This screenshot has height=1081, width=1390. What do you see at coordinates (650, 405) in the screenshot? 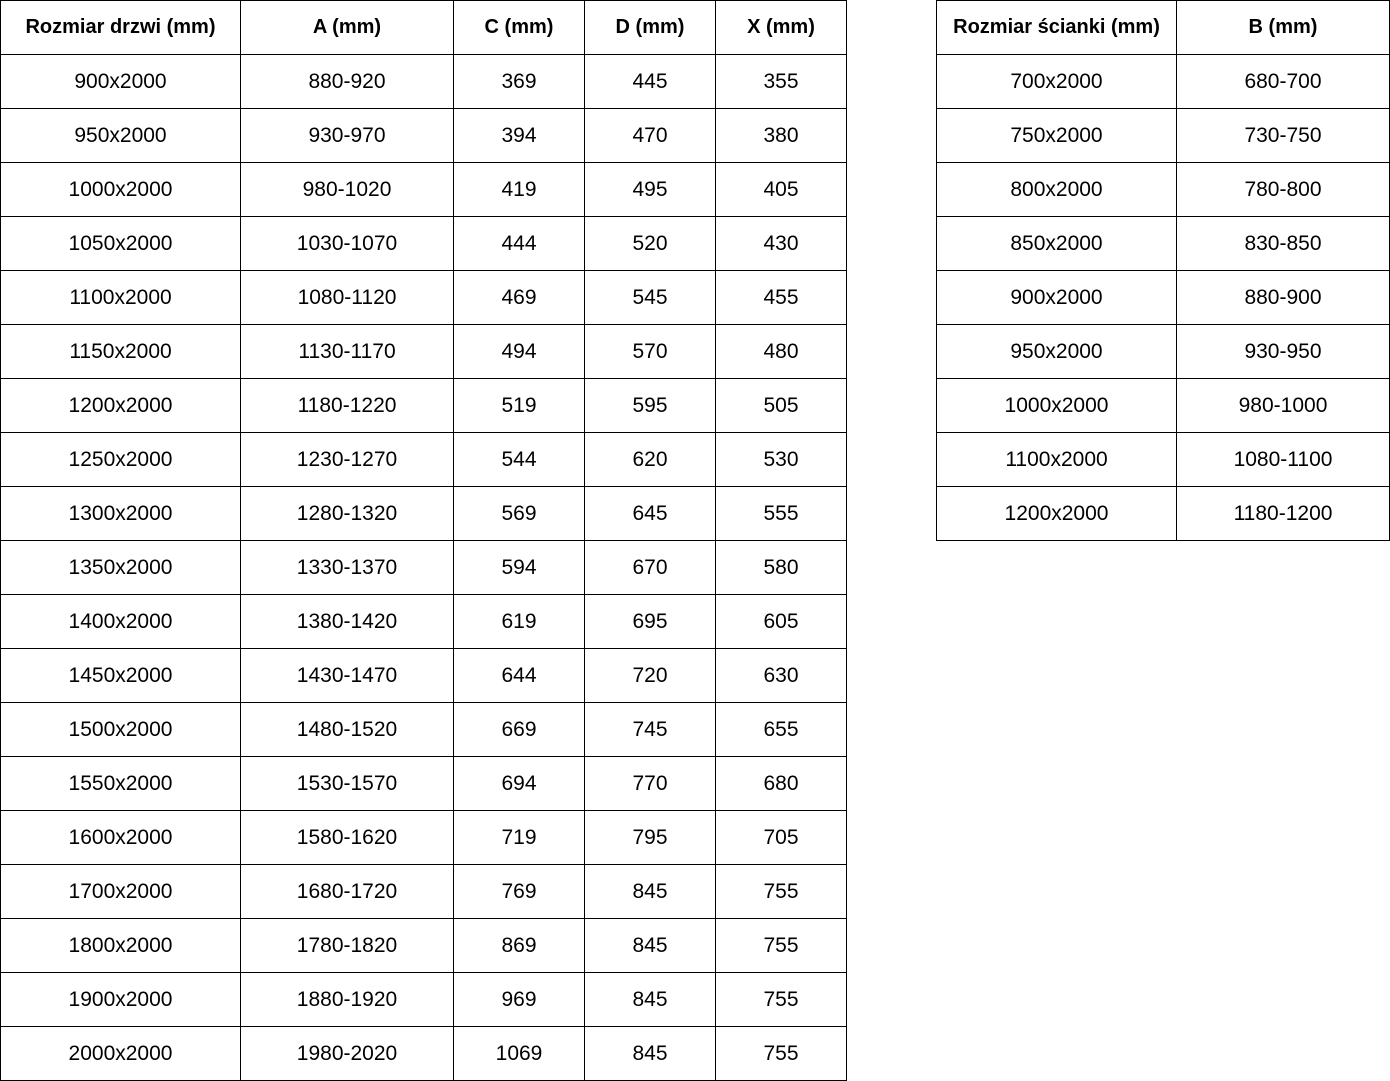
I see `table-cell: 595` at bounding box center [650, 405].